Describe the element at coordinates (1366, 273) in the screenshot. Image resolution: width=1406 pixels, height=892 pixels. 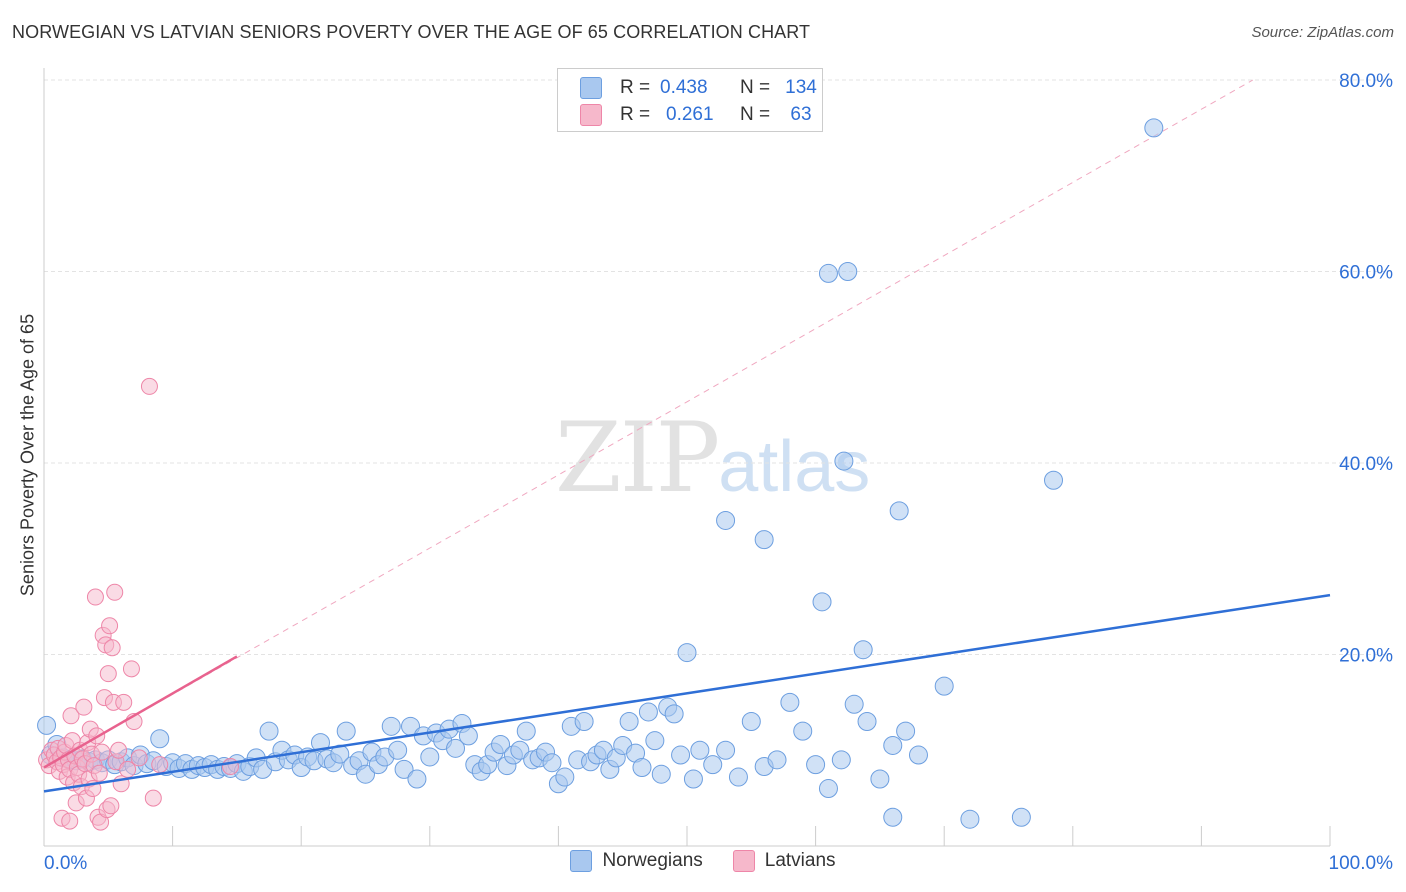
I see `y-tick-label: 60.0%` at that location.